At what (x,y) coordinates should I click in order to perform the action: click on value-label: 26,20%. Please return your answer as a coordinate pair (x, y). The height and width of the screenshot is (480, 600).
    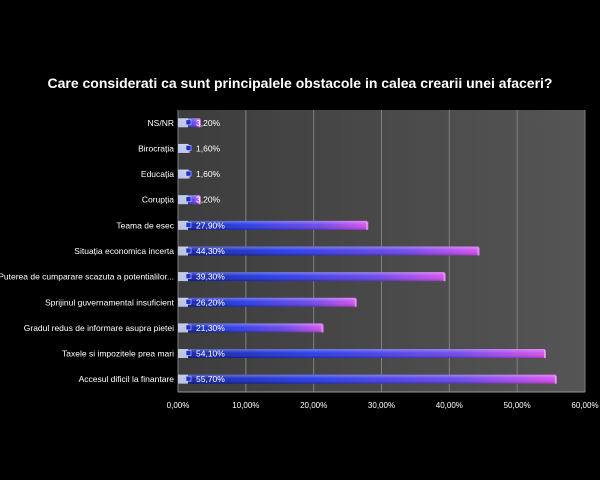
    Looking at the image, I should click on (210, 302).